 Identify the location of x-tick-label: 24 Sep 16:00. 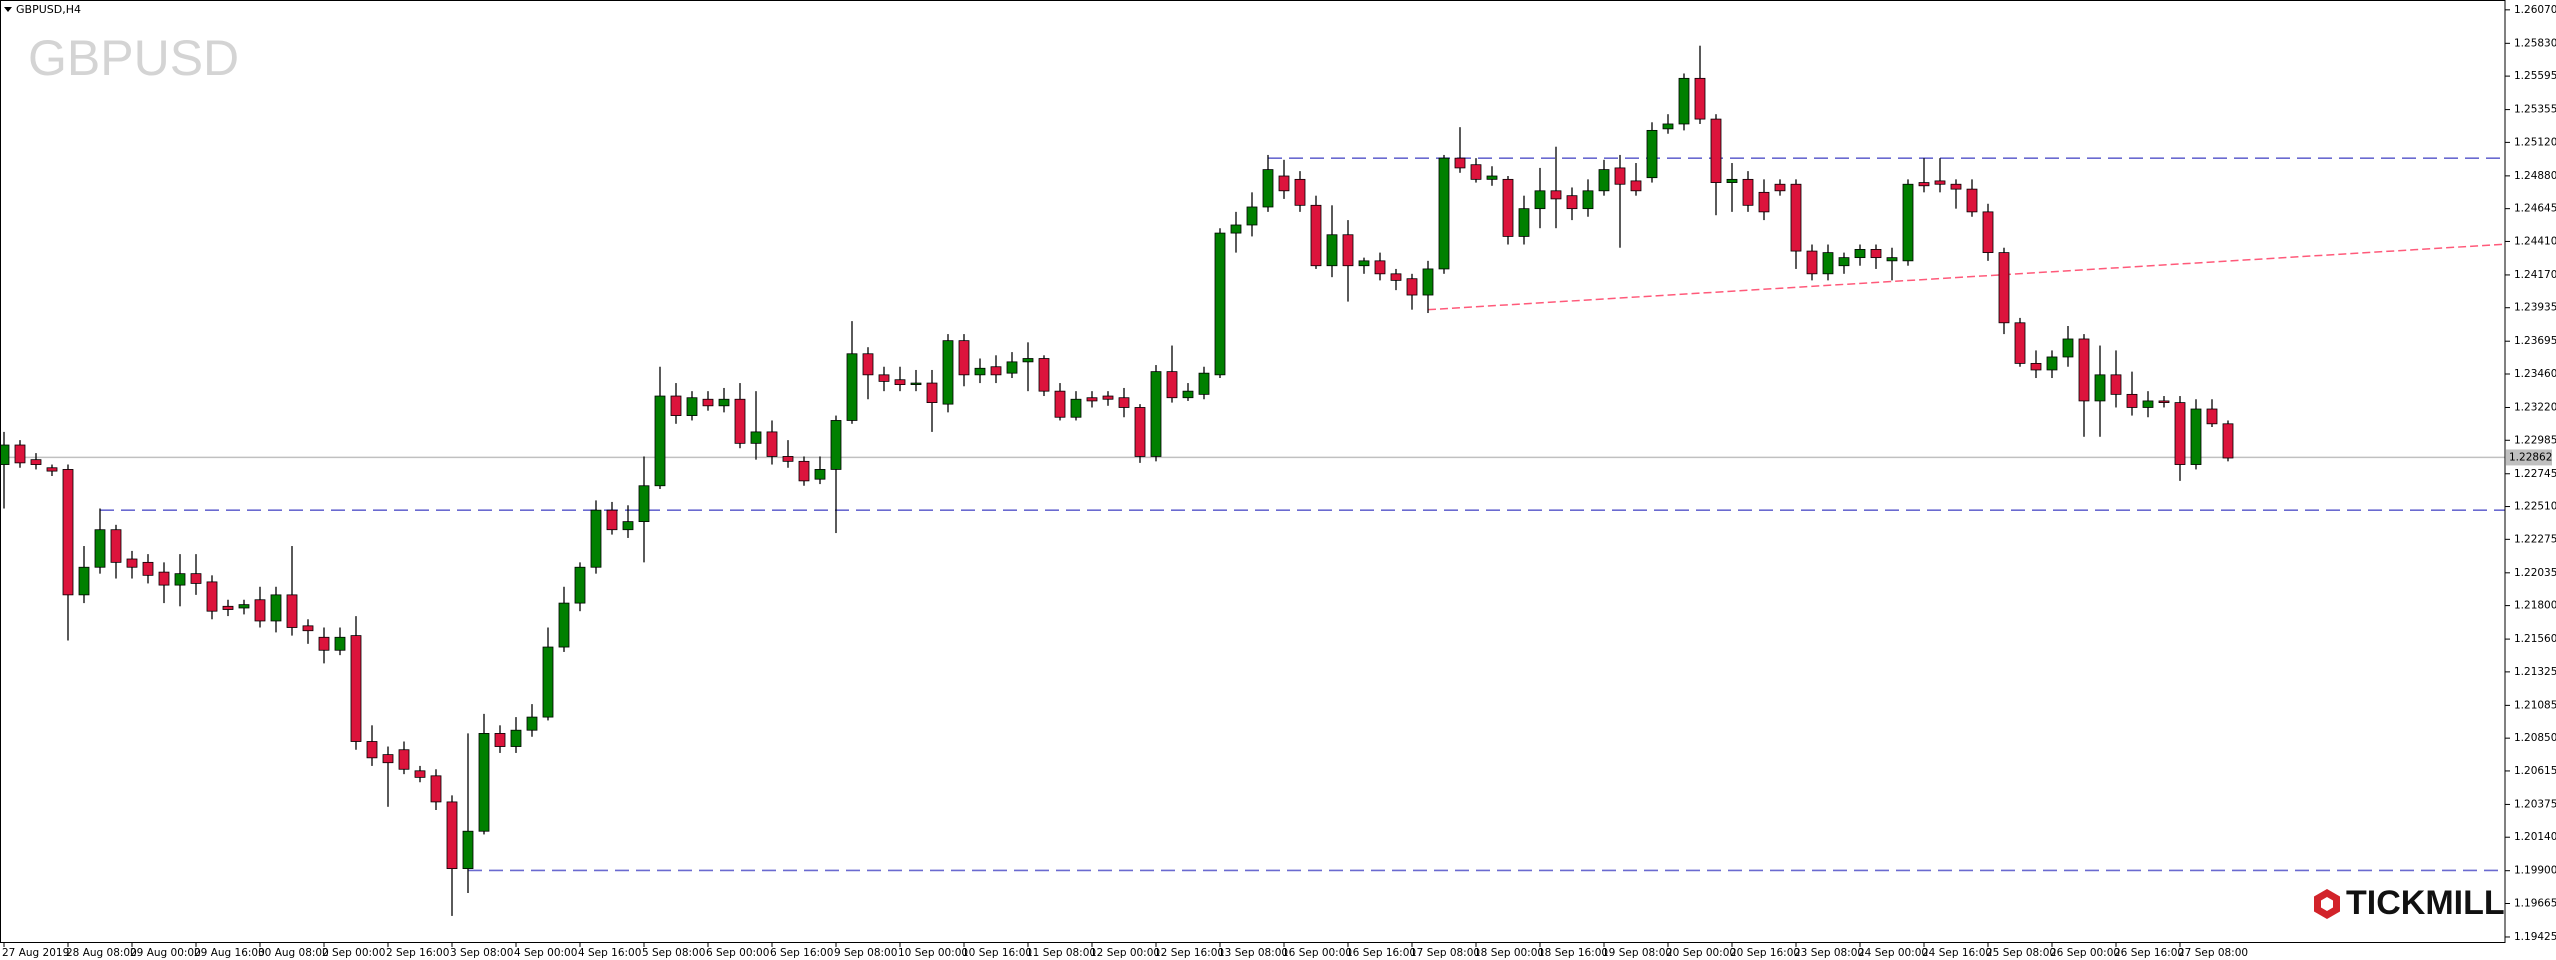
(1957, 953).